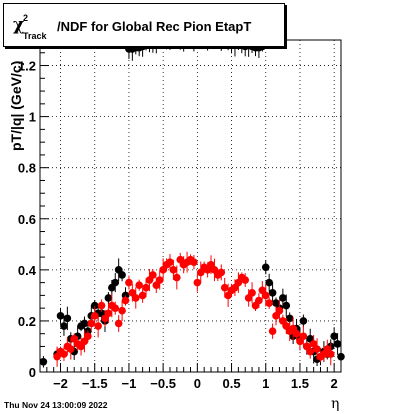  Describe the element at coordinates (27, 66) in the screenshot. I see `y-tick-label: 1.2` at that location.